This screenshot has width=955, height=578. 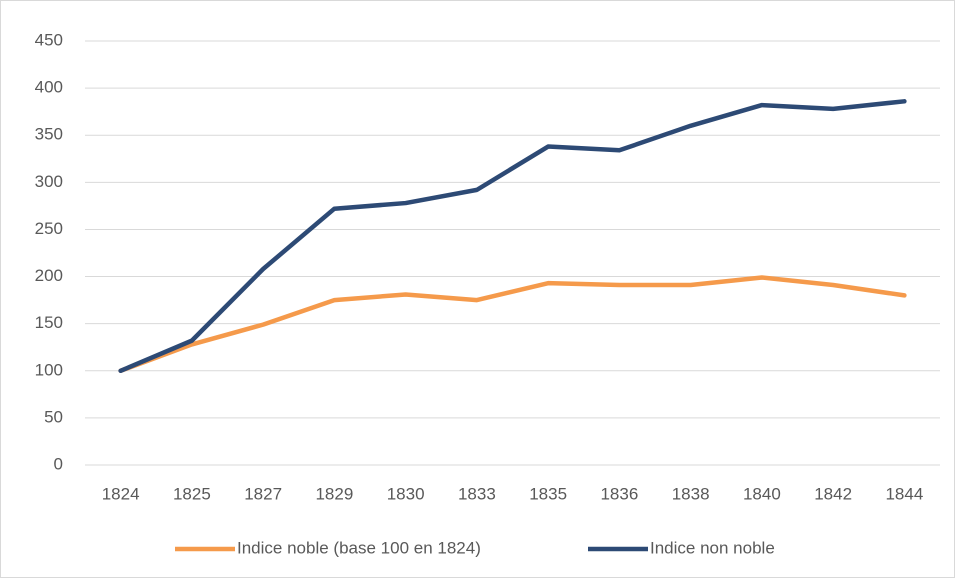 What do you see at coordinates (477, 493) in the screenshot?
I see `x-tick-label: 1833` at bounding box center [477, 493].